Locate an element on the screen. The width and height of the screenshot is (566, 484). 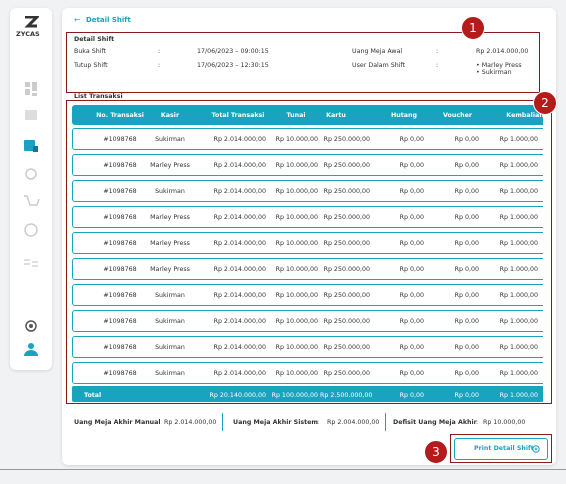
detail-value: • Sukirman is located at coordinates (494, 72).